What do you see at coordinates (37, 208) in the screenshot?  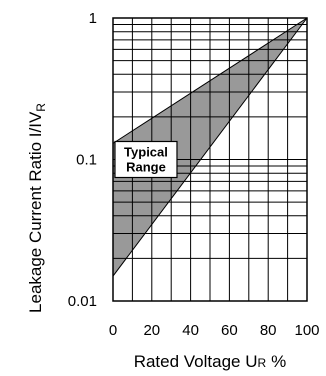 I see `y-axis-label: Leakage Current Ratio I/IVR` at bounding box center [37, 208].